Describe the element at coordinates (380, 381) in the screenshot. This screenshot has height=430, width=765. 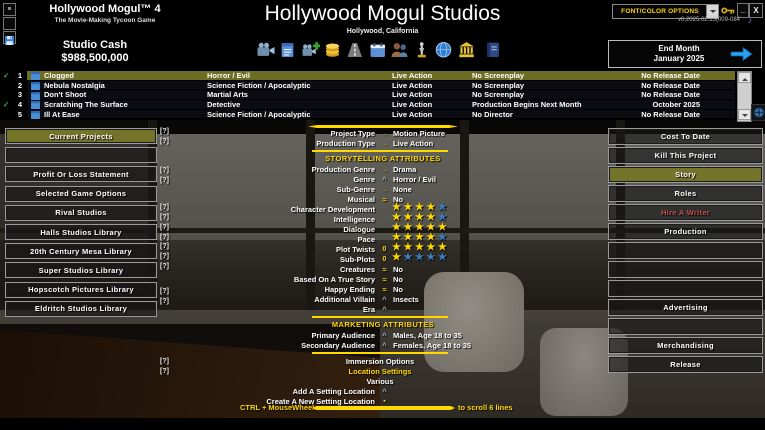
I see `immersion-option: Various` at that location.